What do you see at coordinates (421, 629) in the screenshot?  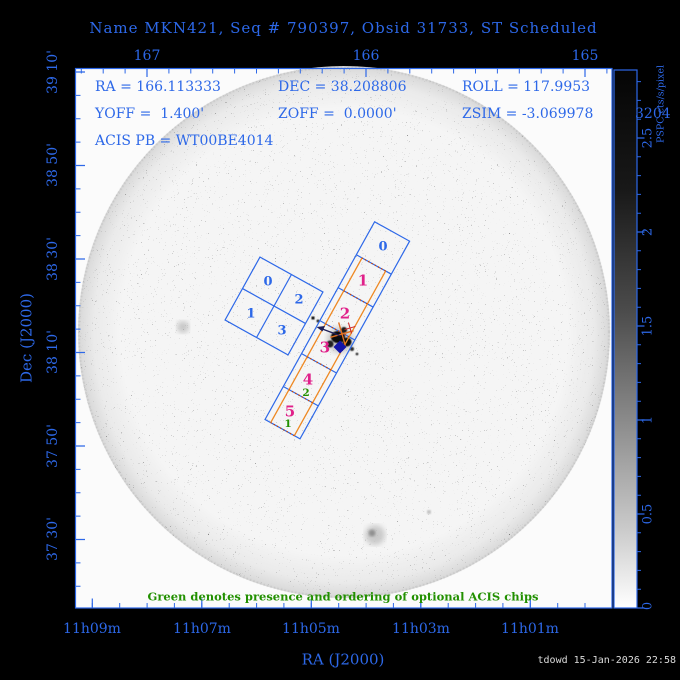 I see `bottom-tick-3: 11h03m` at bounding box center [421, 629].